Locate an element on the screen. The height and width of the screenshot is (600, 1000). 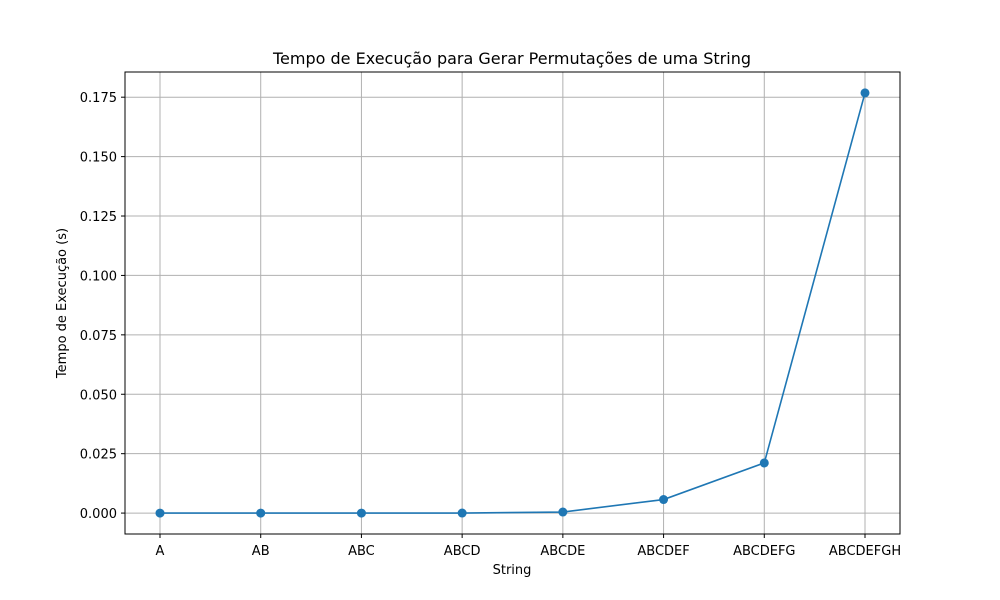
y-tick-label: 0.150 is located at coordinates (98, 158).